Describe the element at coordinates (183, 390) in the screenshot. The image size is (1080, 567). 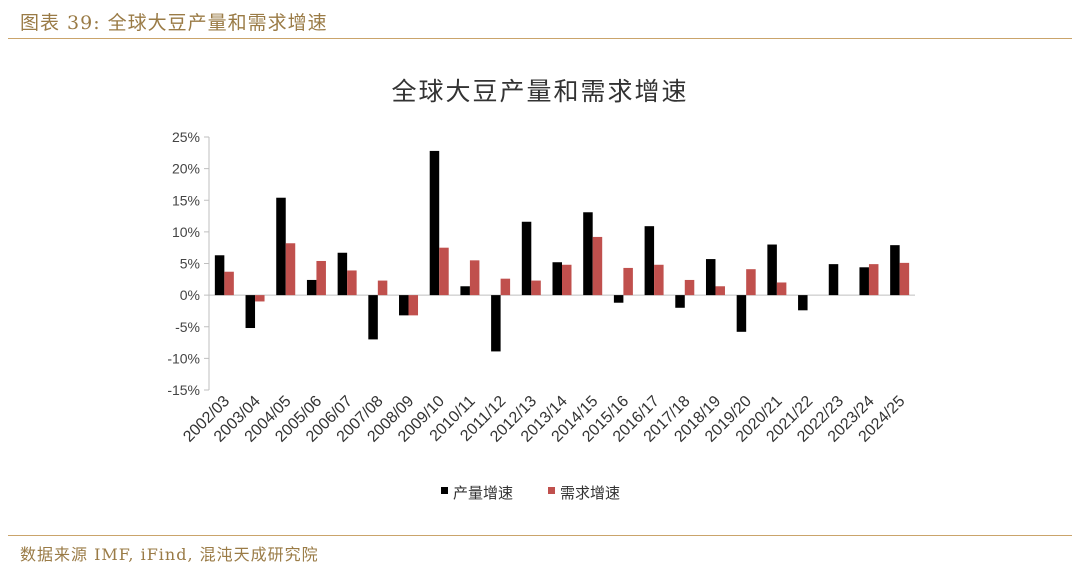
I see `y-tick-label: -15%` at that location.